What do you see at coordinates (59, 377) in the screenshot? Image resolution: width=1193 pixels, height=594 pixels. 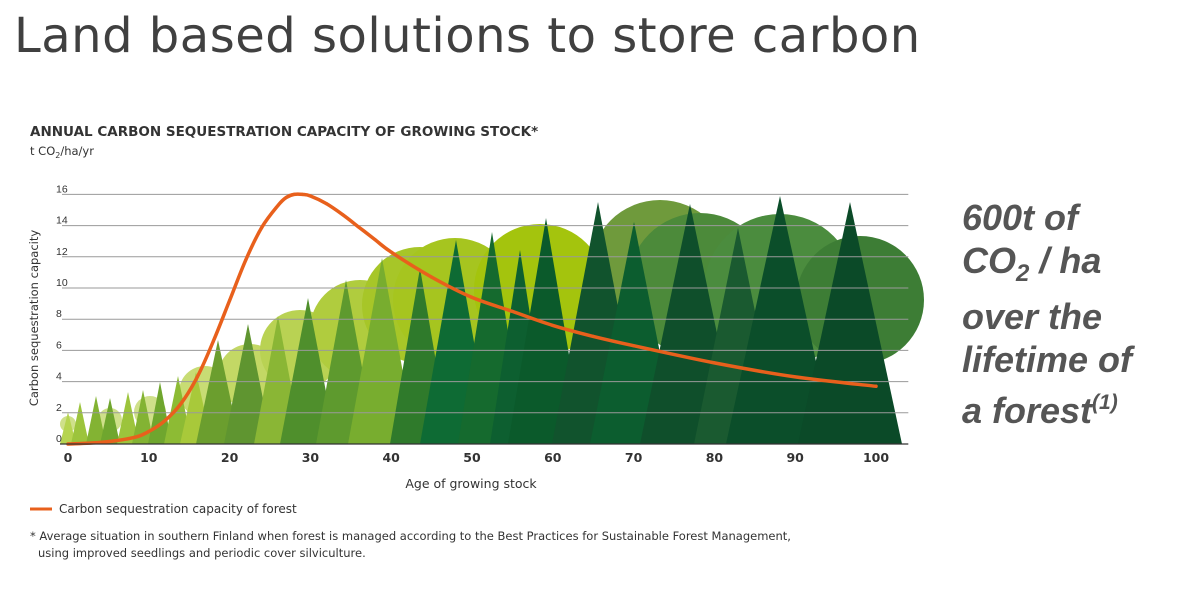 I see `y-tick-label: 4` at bounding box center [59, 377].